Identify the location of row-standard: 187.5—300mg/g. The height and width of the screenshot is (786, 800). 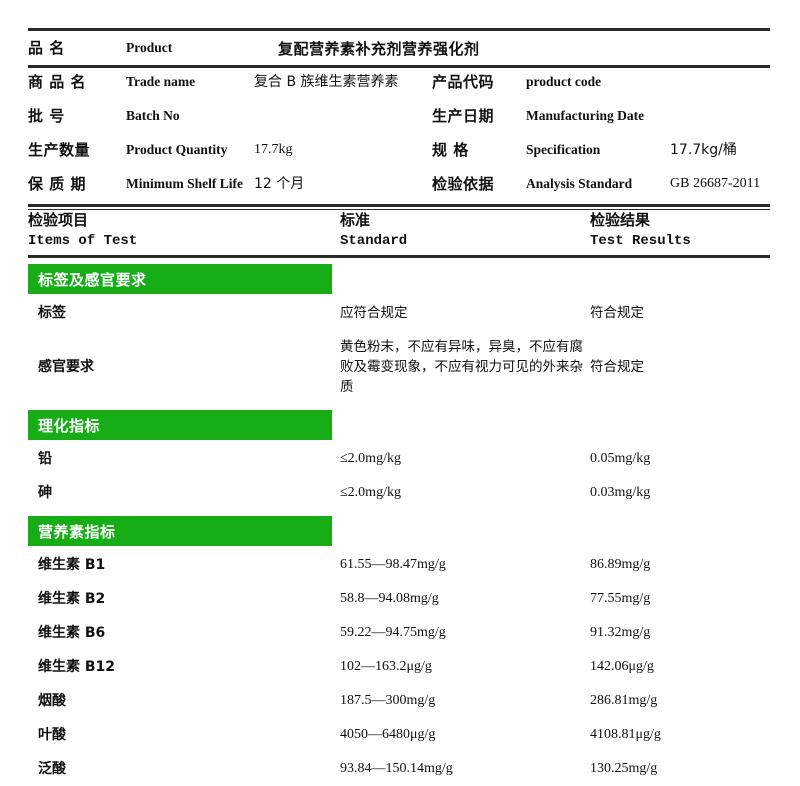
(388, 700).